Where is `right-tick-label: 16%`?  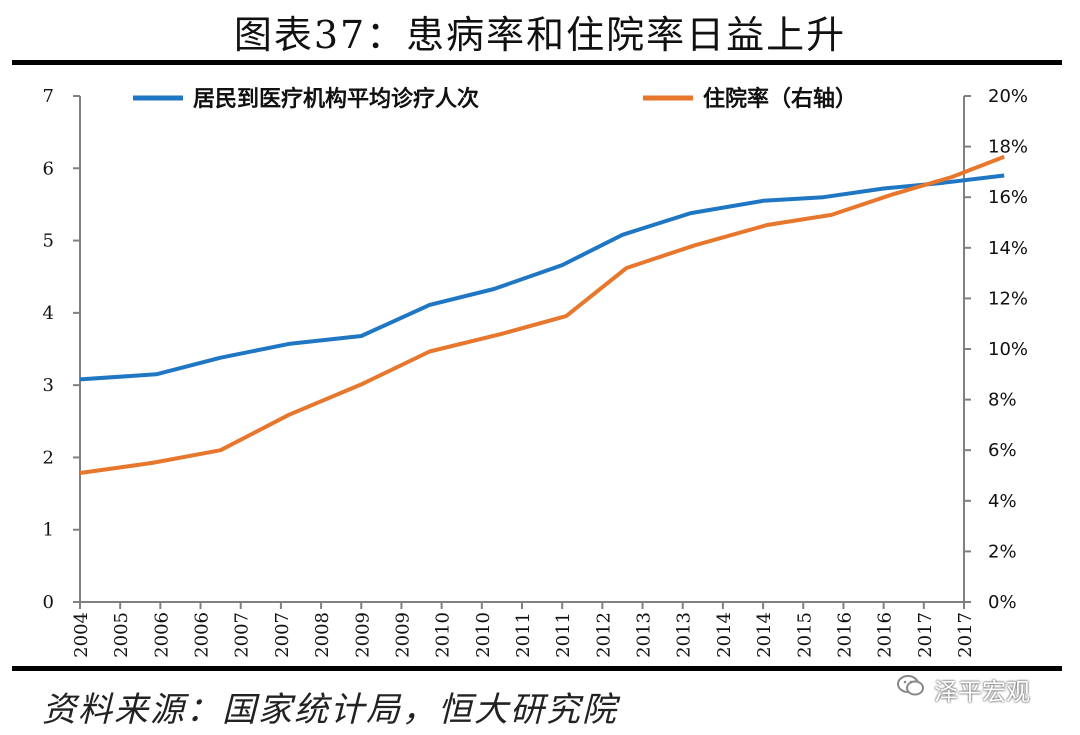 right-tick-label: 16% is located at coordinates (1008, 197).